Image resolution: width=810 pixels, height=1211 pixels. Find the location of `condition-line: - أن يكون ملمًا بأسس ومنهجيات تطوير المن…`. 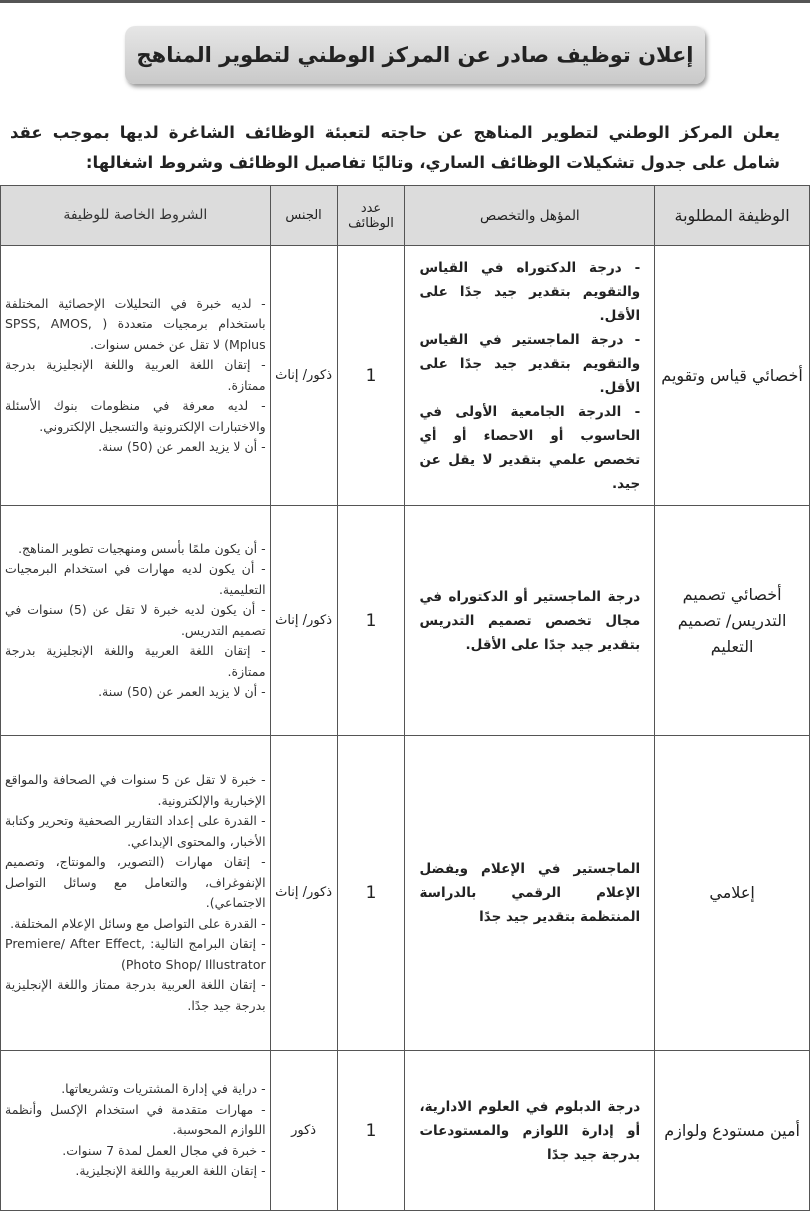

condition-line: - أن يكون ملمًا بأسس ومنهجيات تطوير المن… is located at coordinates (142, 548).